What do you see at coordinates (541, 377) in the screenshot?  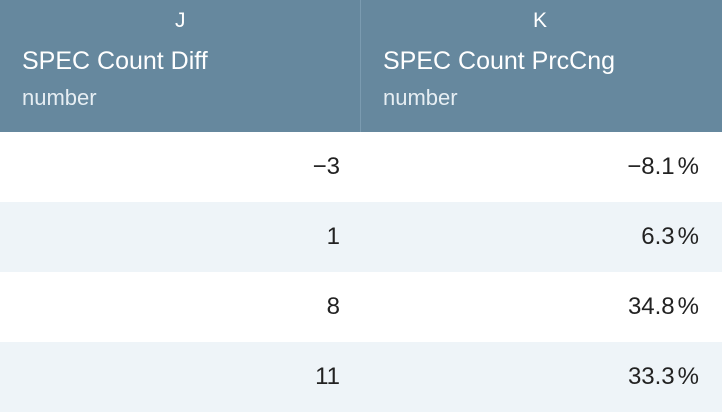 I see `cell-spec-count-prccng: 33.3%` at bounding box center [541, 377].